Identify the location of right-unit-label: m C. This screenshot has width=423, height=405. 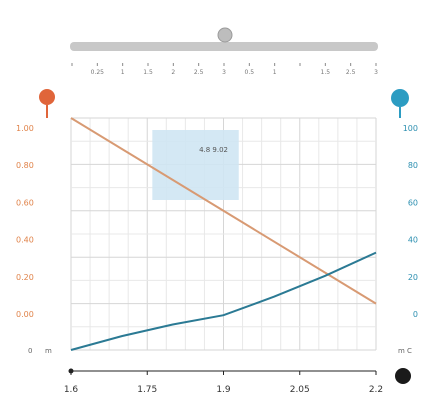
(405, 351).